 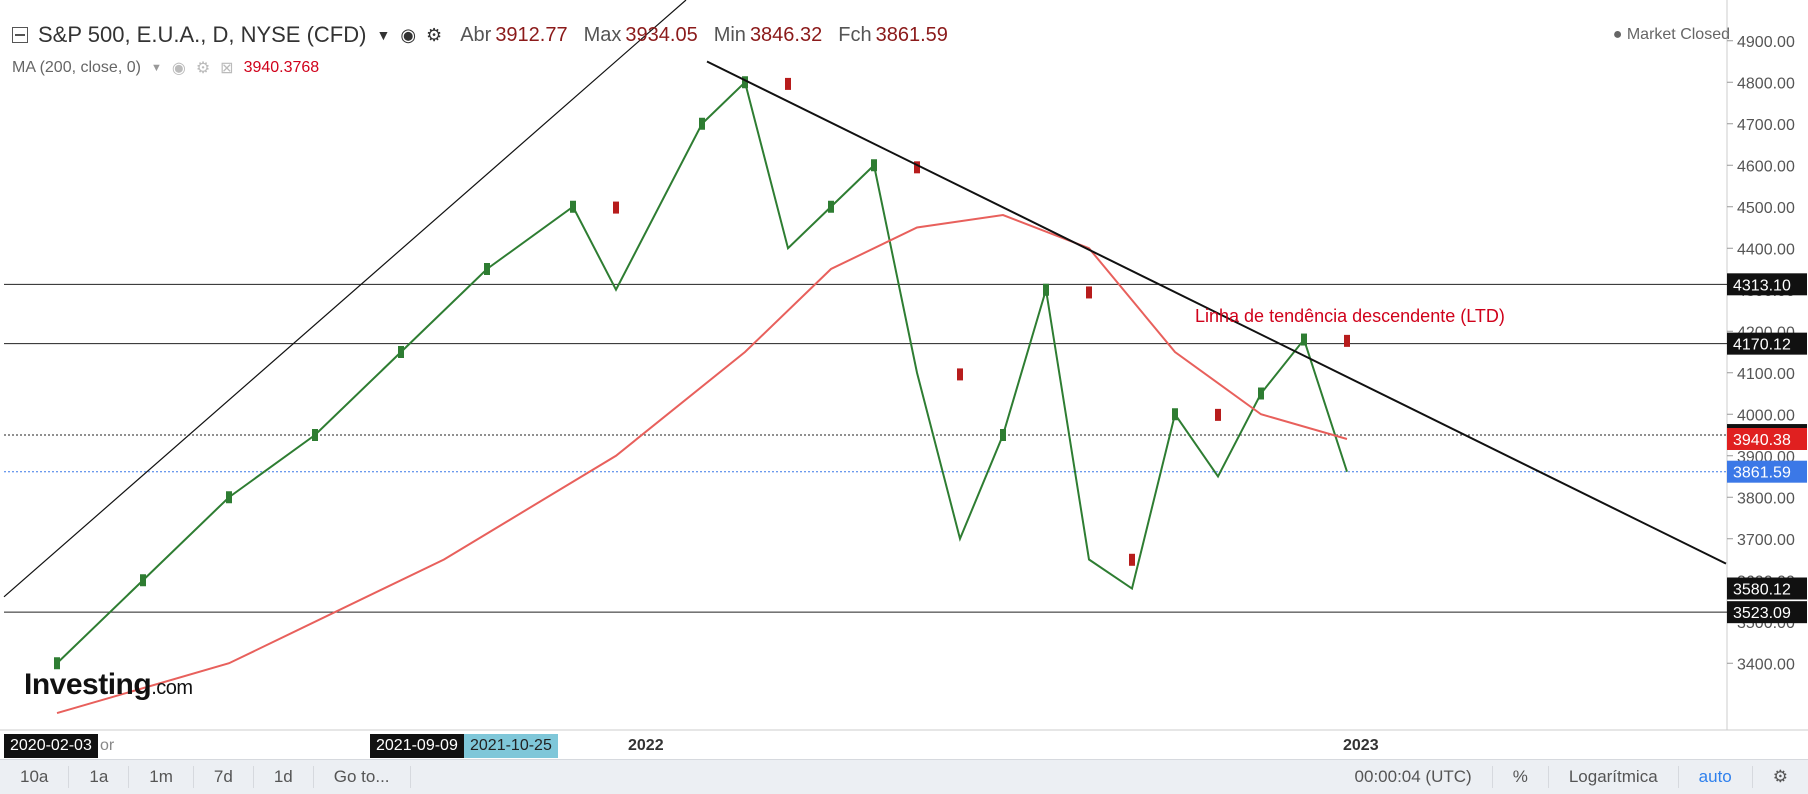 I want to click on level-tag-label: 4170.12, so click(x=1762, y=345).